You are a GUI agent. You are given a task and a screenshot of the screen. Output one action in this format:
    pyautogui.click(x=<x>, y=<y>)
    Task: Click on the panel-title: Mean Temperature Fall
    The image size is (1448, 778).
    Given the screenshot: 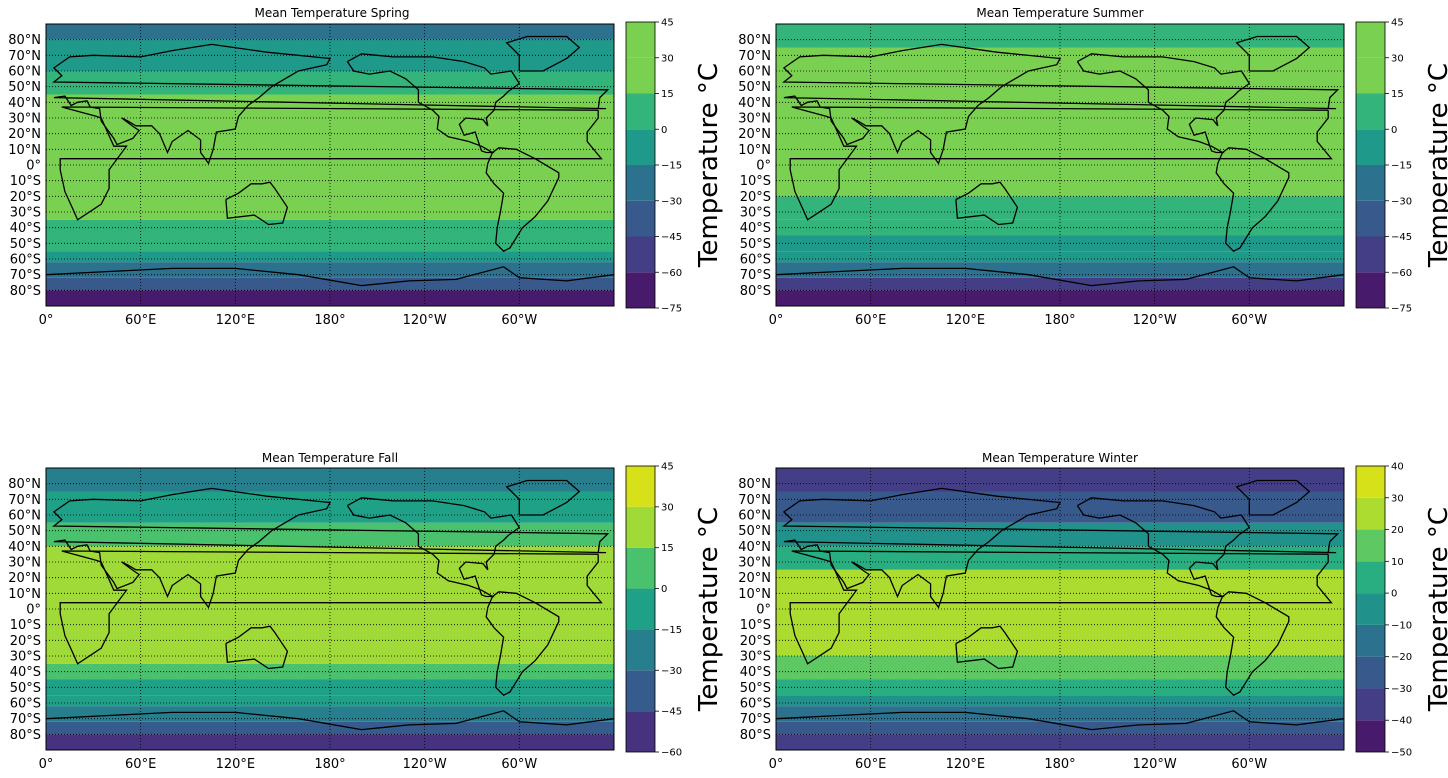 What is the action you would take?
    pyautogui.click(x=330, y=458)
    